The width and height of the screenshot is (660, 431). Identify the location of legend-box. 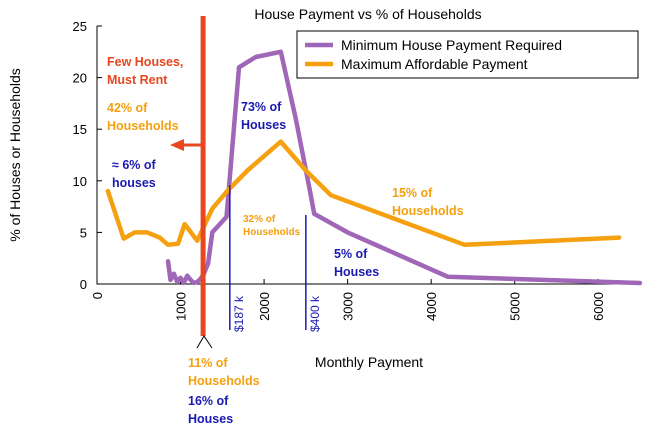
(467, 54).